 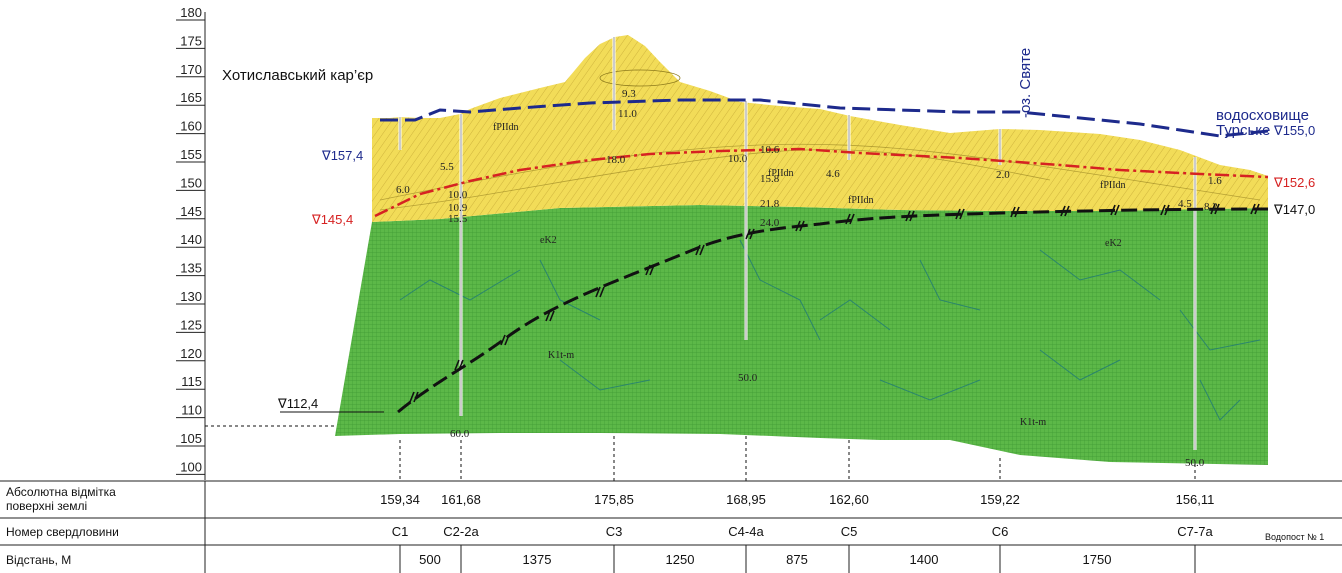 What do you see at coordinates (191, 69) in the screenshot?
I see `elevation-tick-label: 170` at bounding box center [191, 69].